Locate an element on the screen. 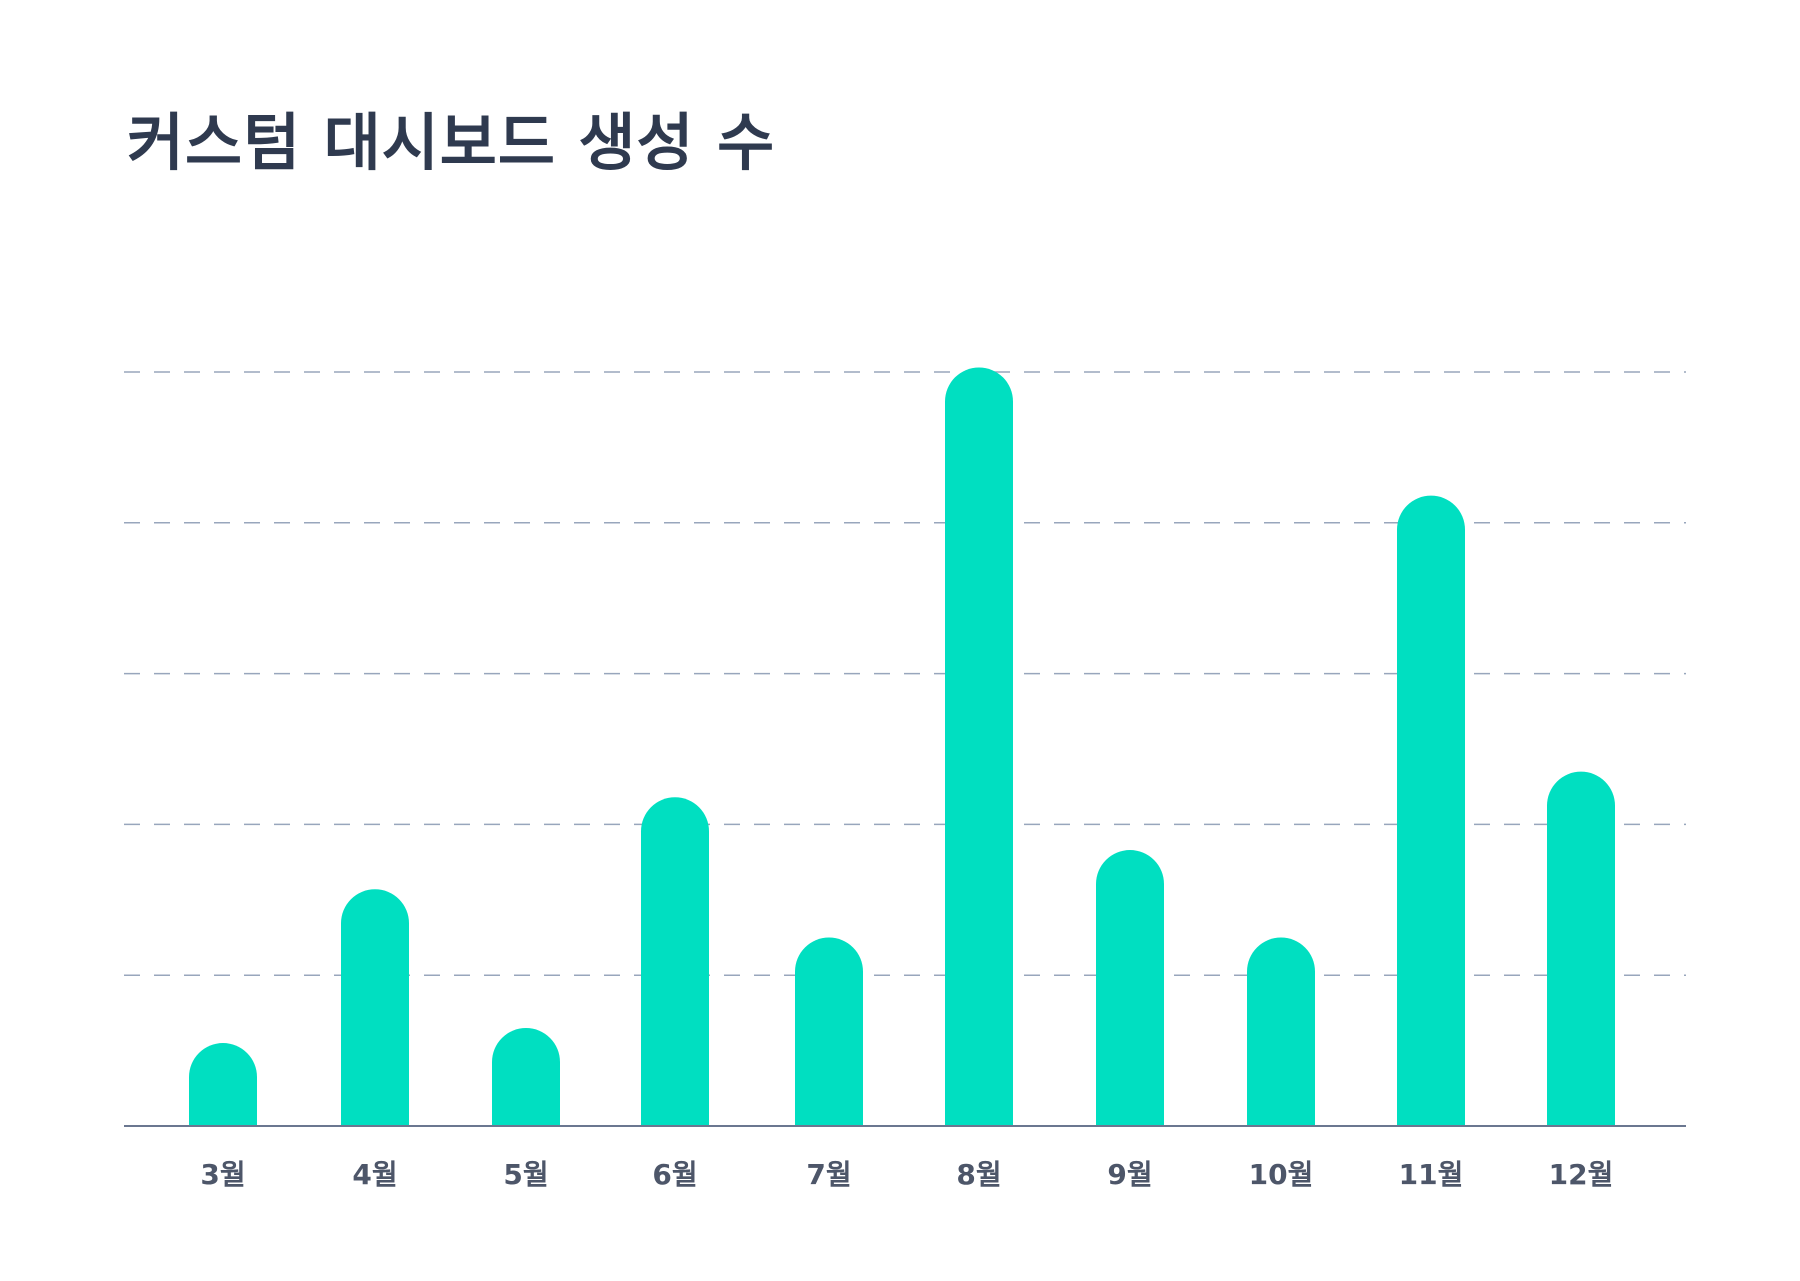 This screenshot has height=1281, width=1800. x-tick-label: 11월 is located at coordinates (1431, 1174).